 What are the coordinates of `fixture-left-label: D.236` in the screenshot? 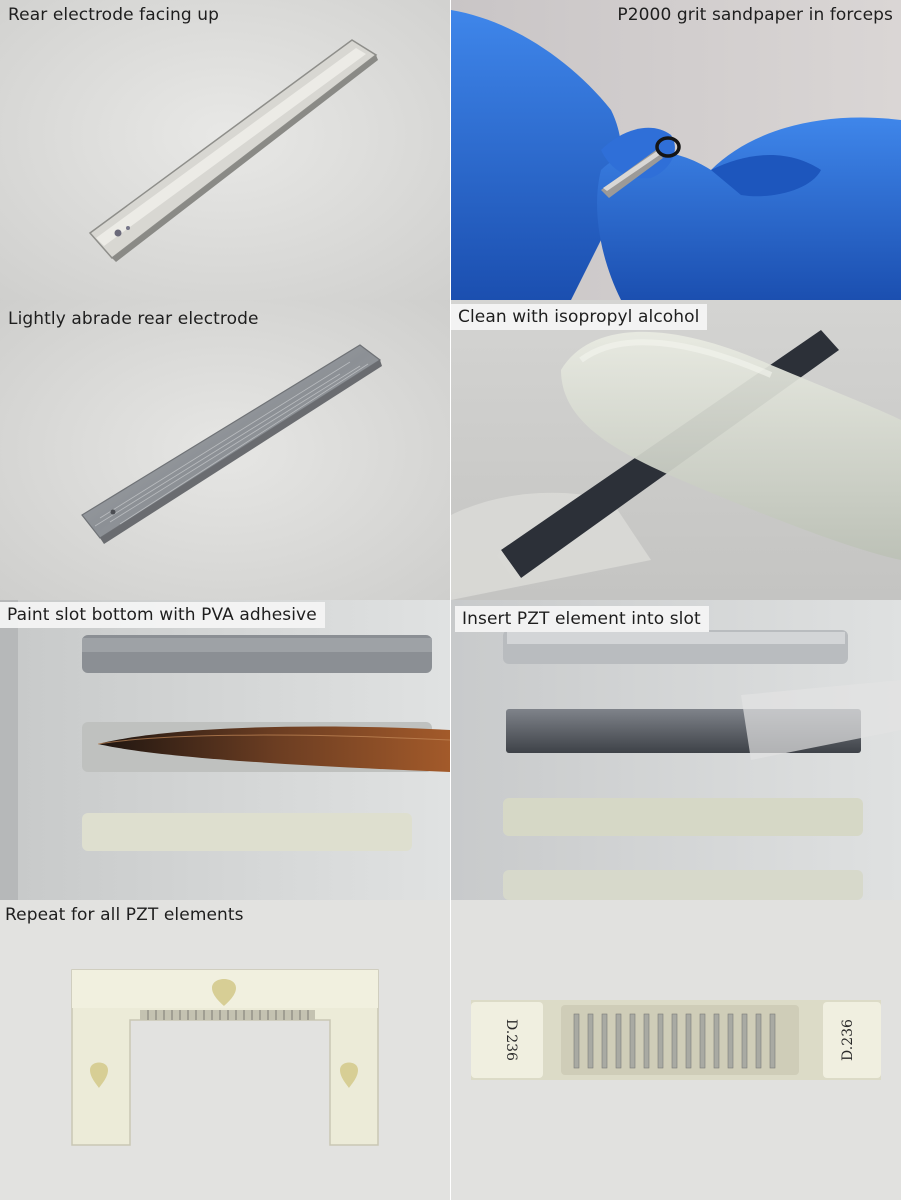 It's located at (511, 1040).